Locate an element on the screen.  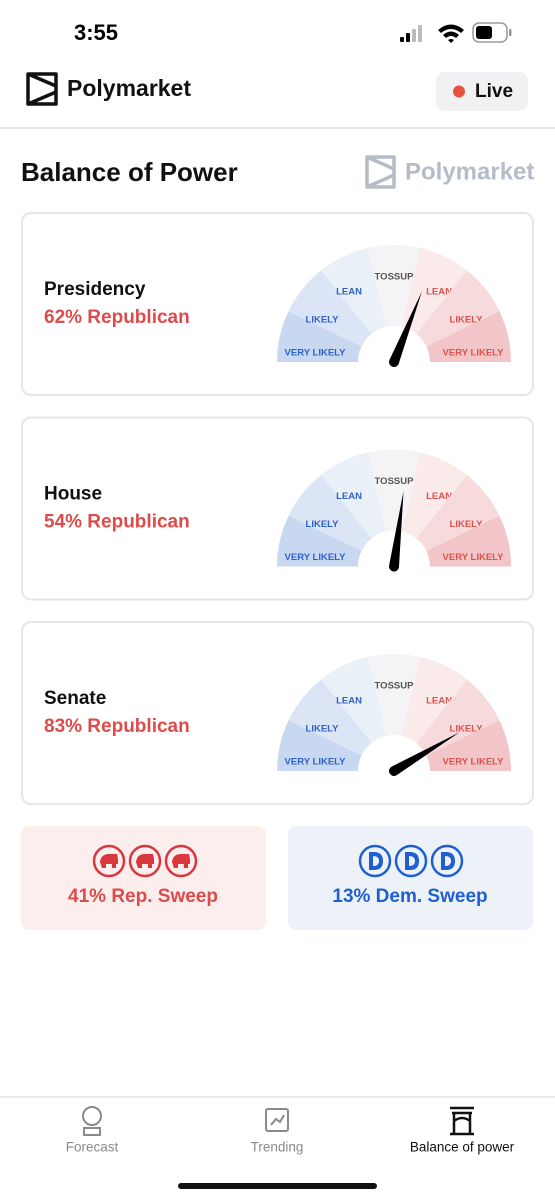
nav-label: Balance of power is located at coordinates (462, 1147).